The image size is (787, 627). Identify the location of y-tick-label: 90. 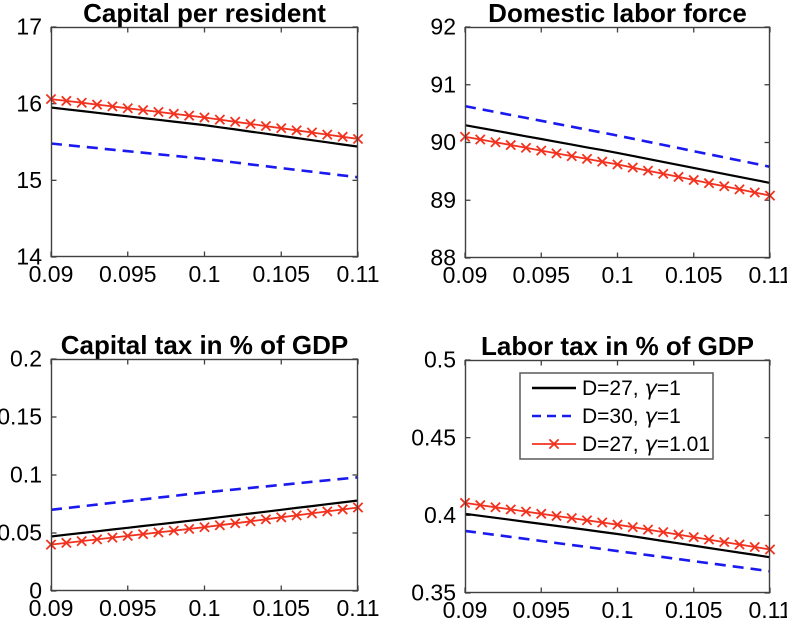
(443, 142).